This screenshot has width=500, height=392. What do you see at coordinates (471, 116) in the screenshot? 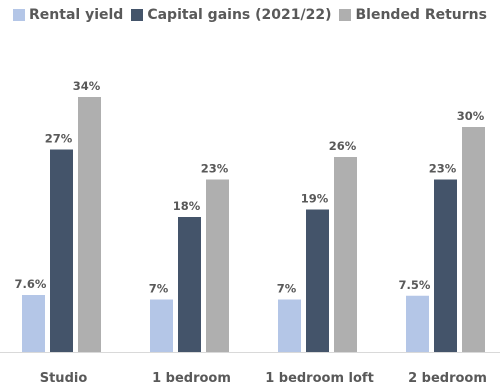
I see `data-label-blended-returns-2-bedroom: 30%` at bounding box center [471, 116].